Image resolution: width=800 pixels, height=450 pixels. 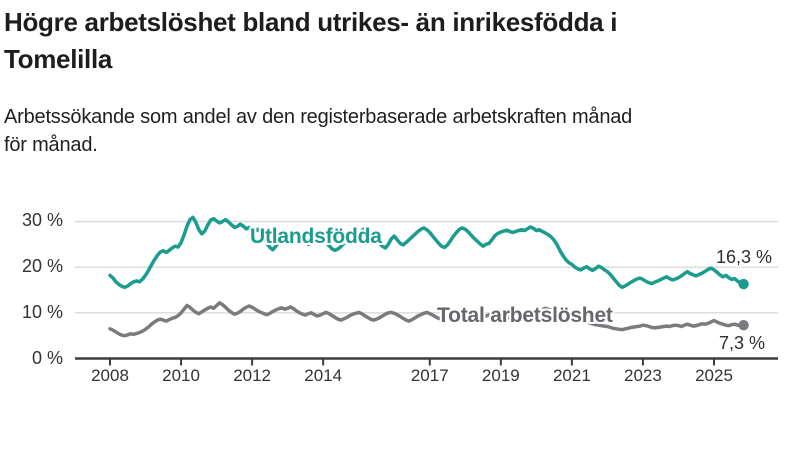 What do you see at coordinates (743, 257) in the screenshot?
I see `end-value-label-utlandsfodda: 16,3 %` at bounding box center [743, 257].